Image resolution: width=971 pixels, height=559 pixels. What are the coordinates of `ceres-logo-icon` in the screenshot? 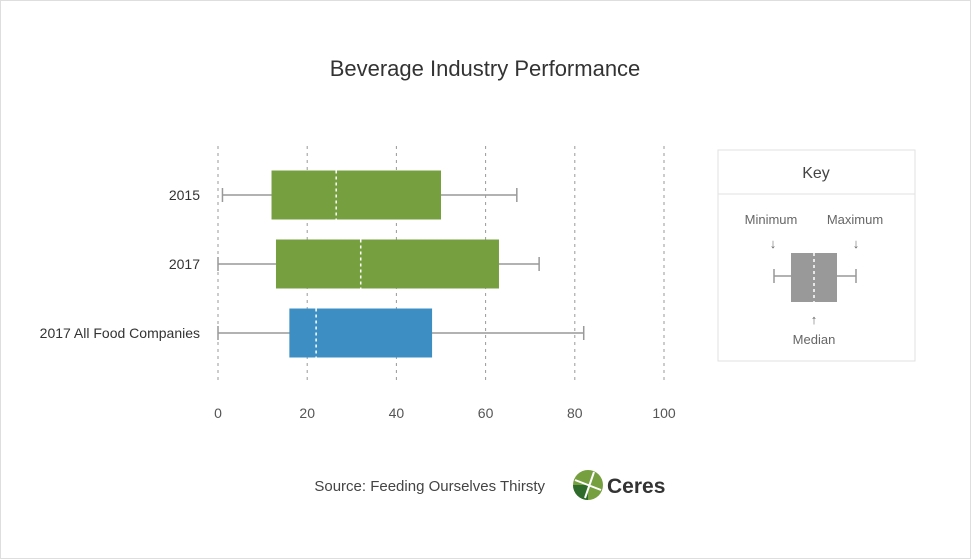 It's located at (588, 485).